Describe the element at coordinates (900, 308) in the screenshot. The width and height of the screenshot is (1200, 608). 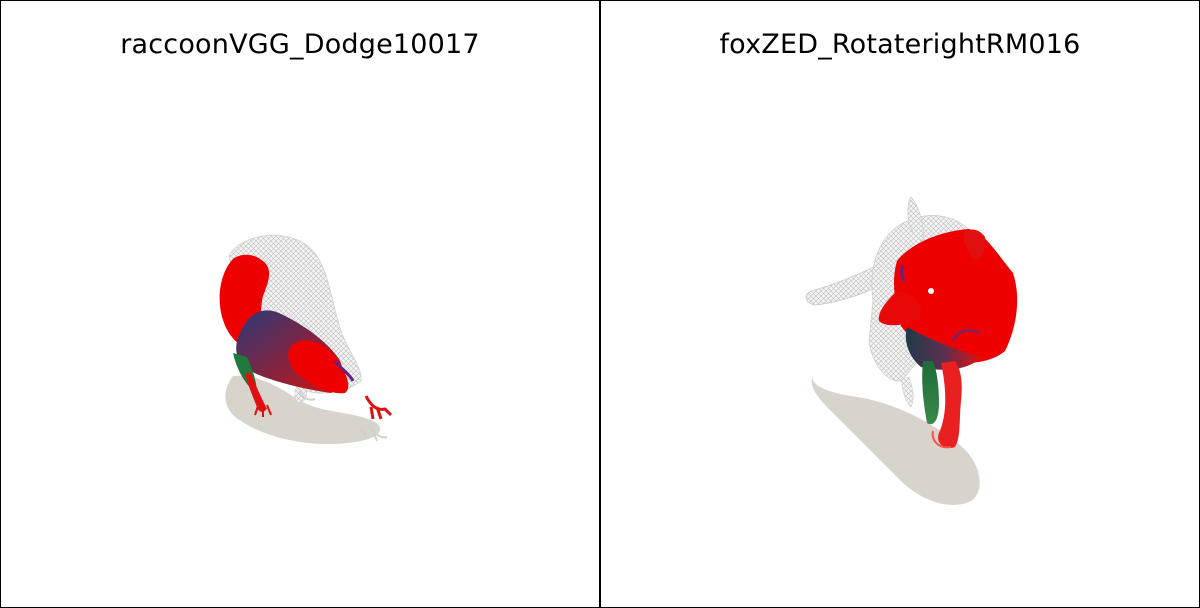
I see `fox-snout` at that location.